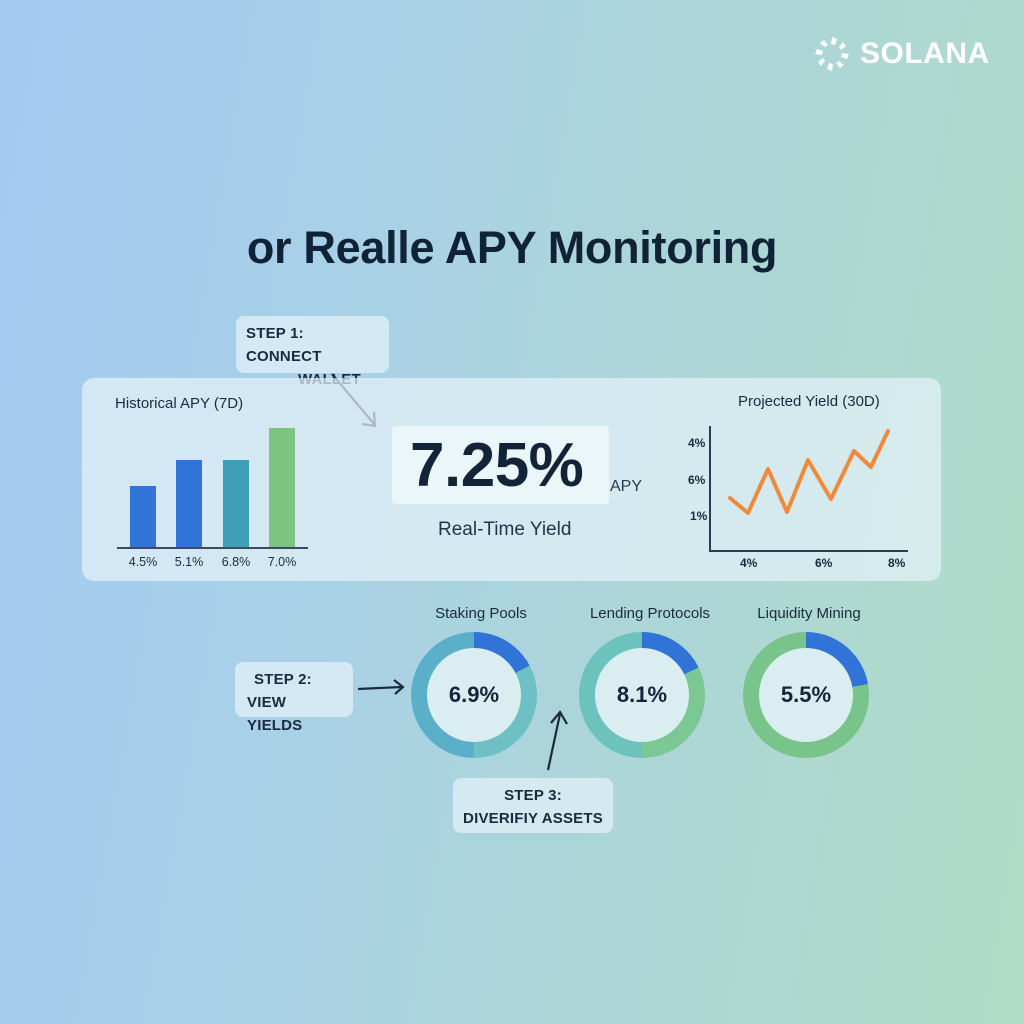 Image resolution: width=1024 pixels, height=1024 pixels. What do you see at coordinates (381, 687) in the screenshot?
I see `step-2-arrow-icon` at bounding box center [381, 687].